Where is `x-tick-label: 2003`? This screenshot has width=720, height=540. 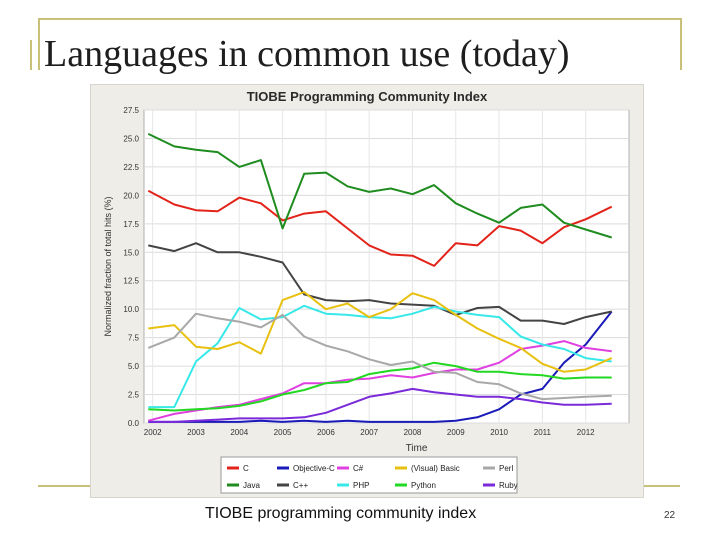 x-tick-label: 2003 is located at coordinates (196, 432).